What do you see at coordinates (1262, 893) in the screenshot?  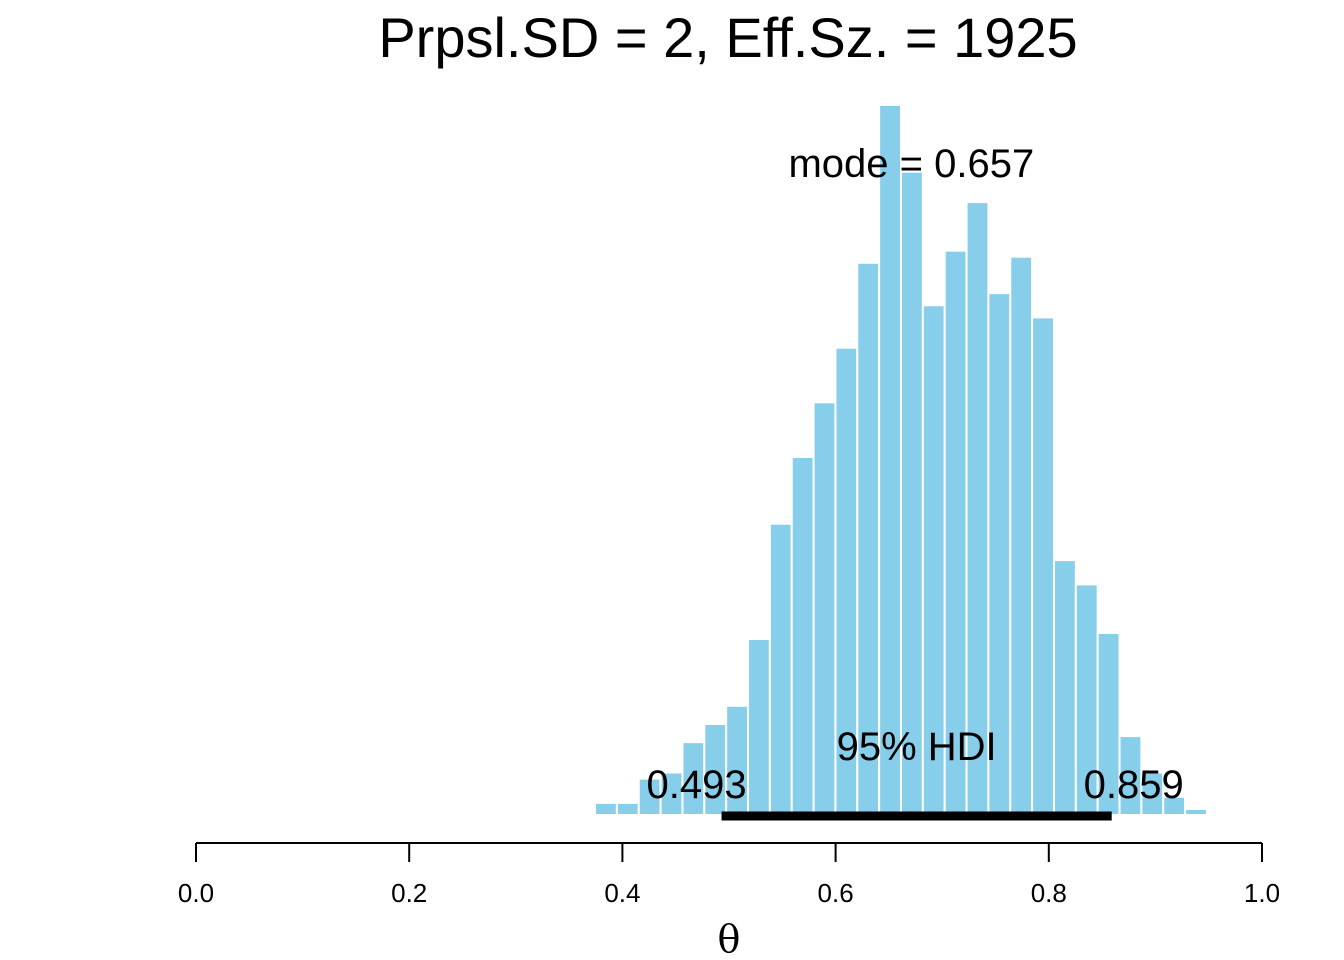 I see `x-tick-label-5: 1.0` at bounding box center [1262, 893].